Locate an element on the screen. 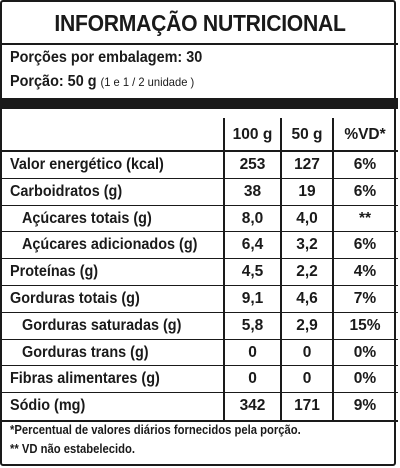  value-per-100g: 342 is located at coordinates (252, 405).